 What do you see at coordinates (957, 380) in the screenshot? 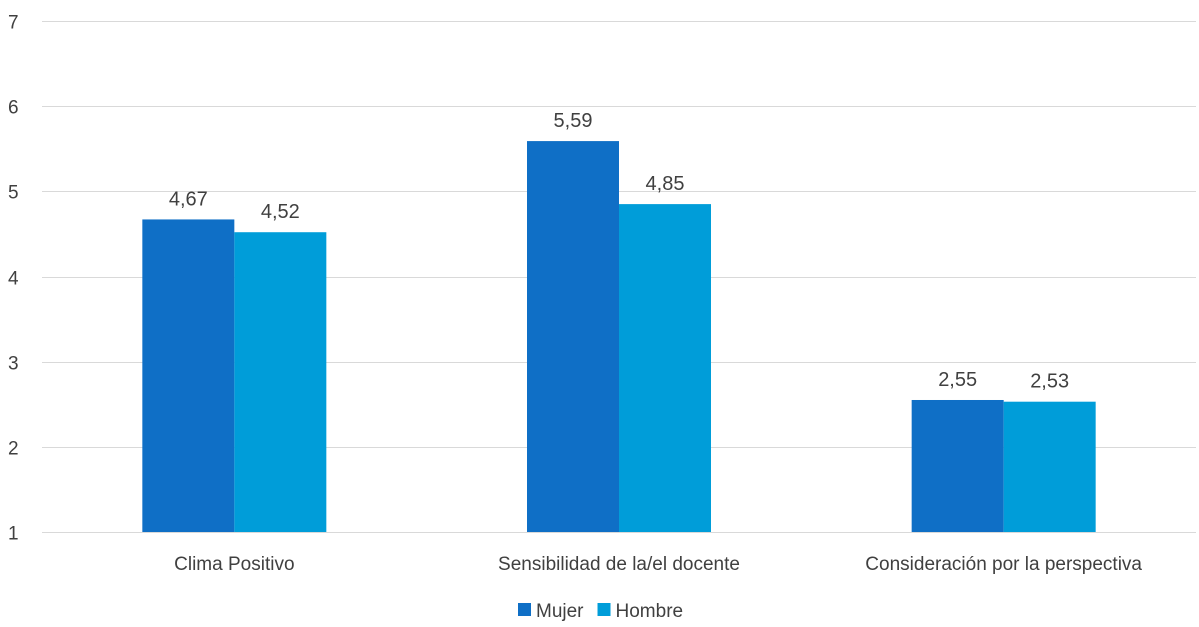
I see `data-label: 2,55` at bounding box center [957, 380].